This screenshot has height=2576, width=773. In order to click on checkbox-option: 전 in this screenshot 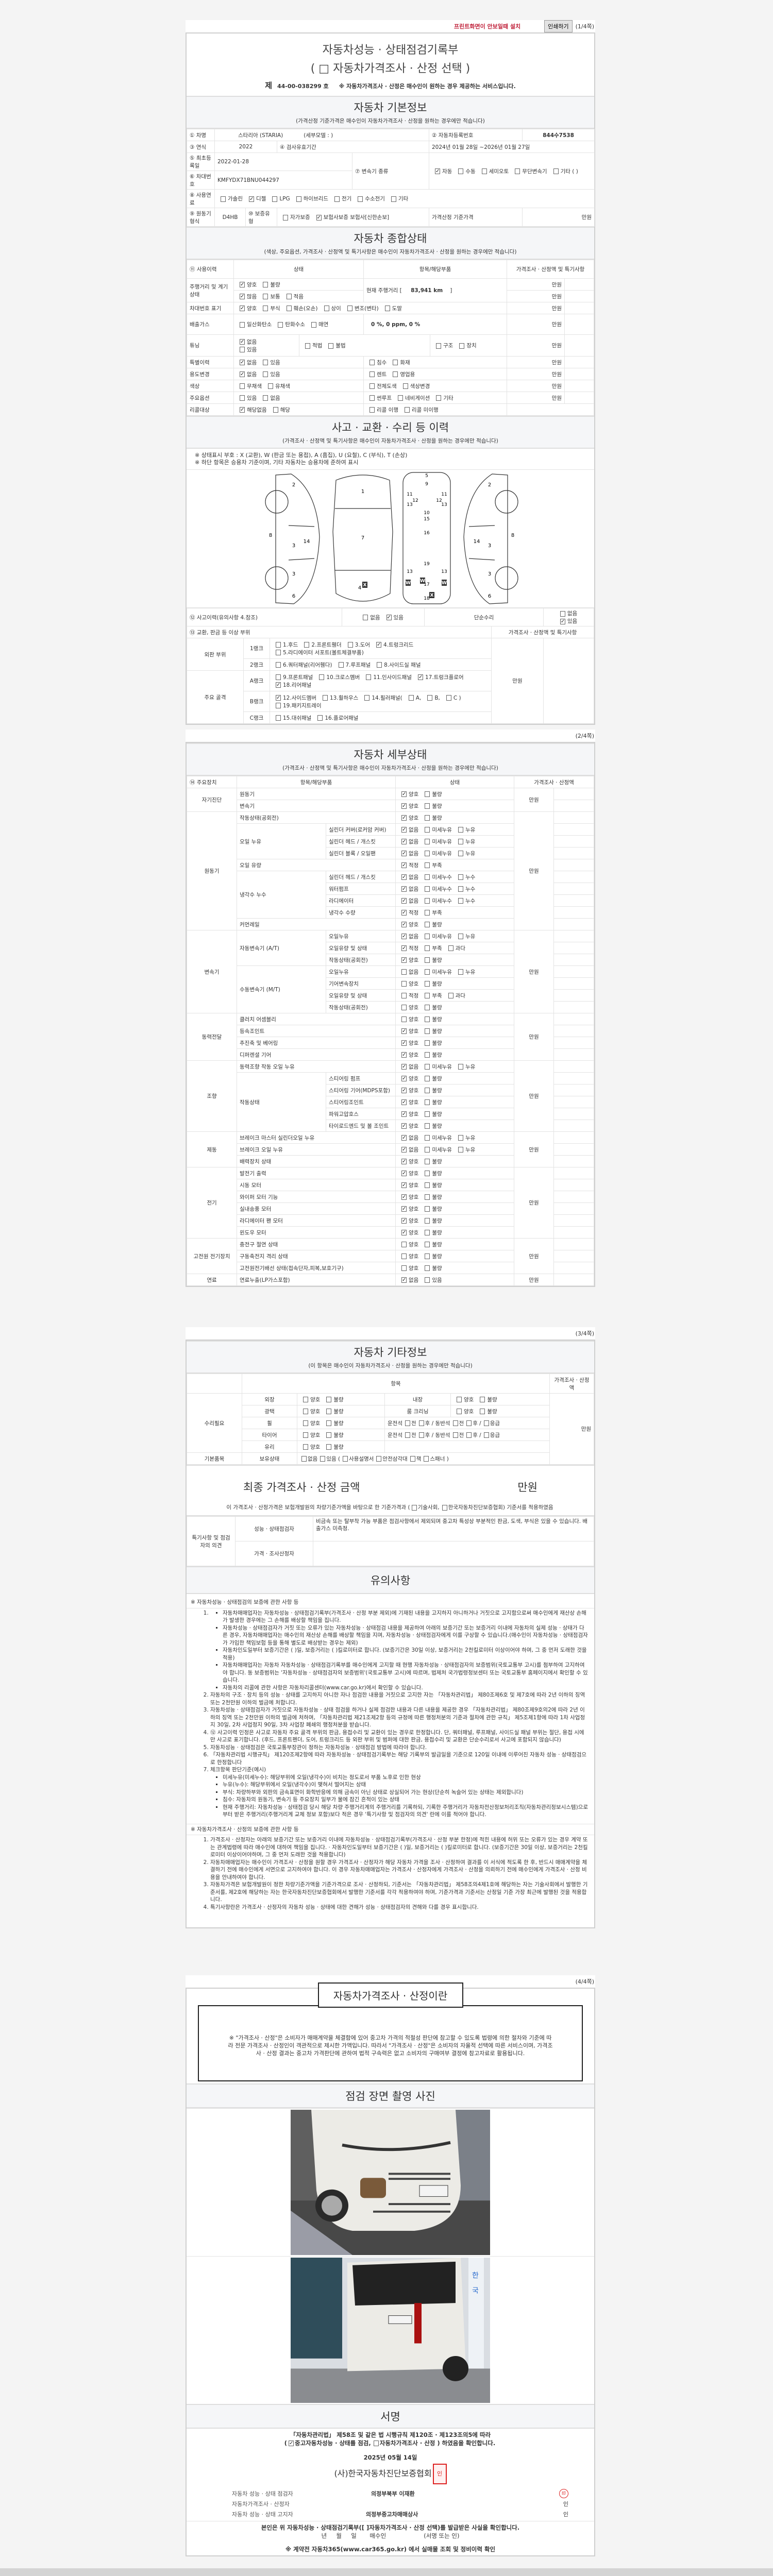, I will do `click(457, 1435)`.